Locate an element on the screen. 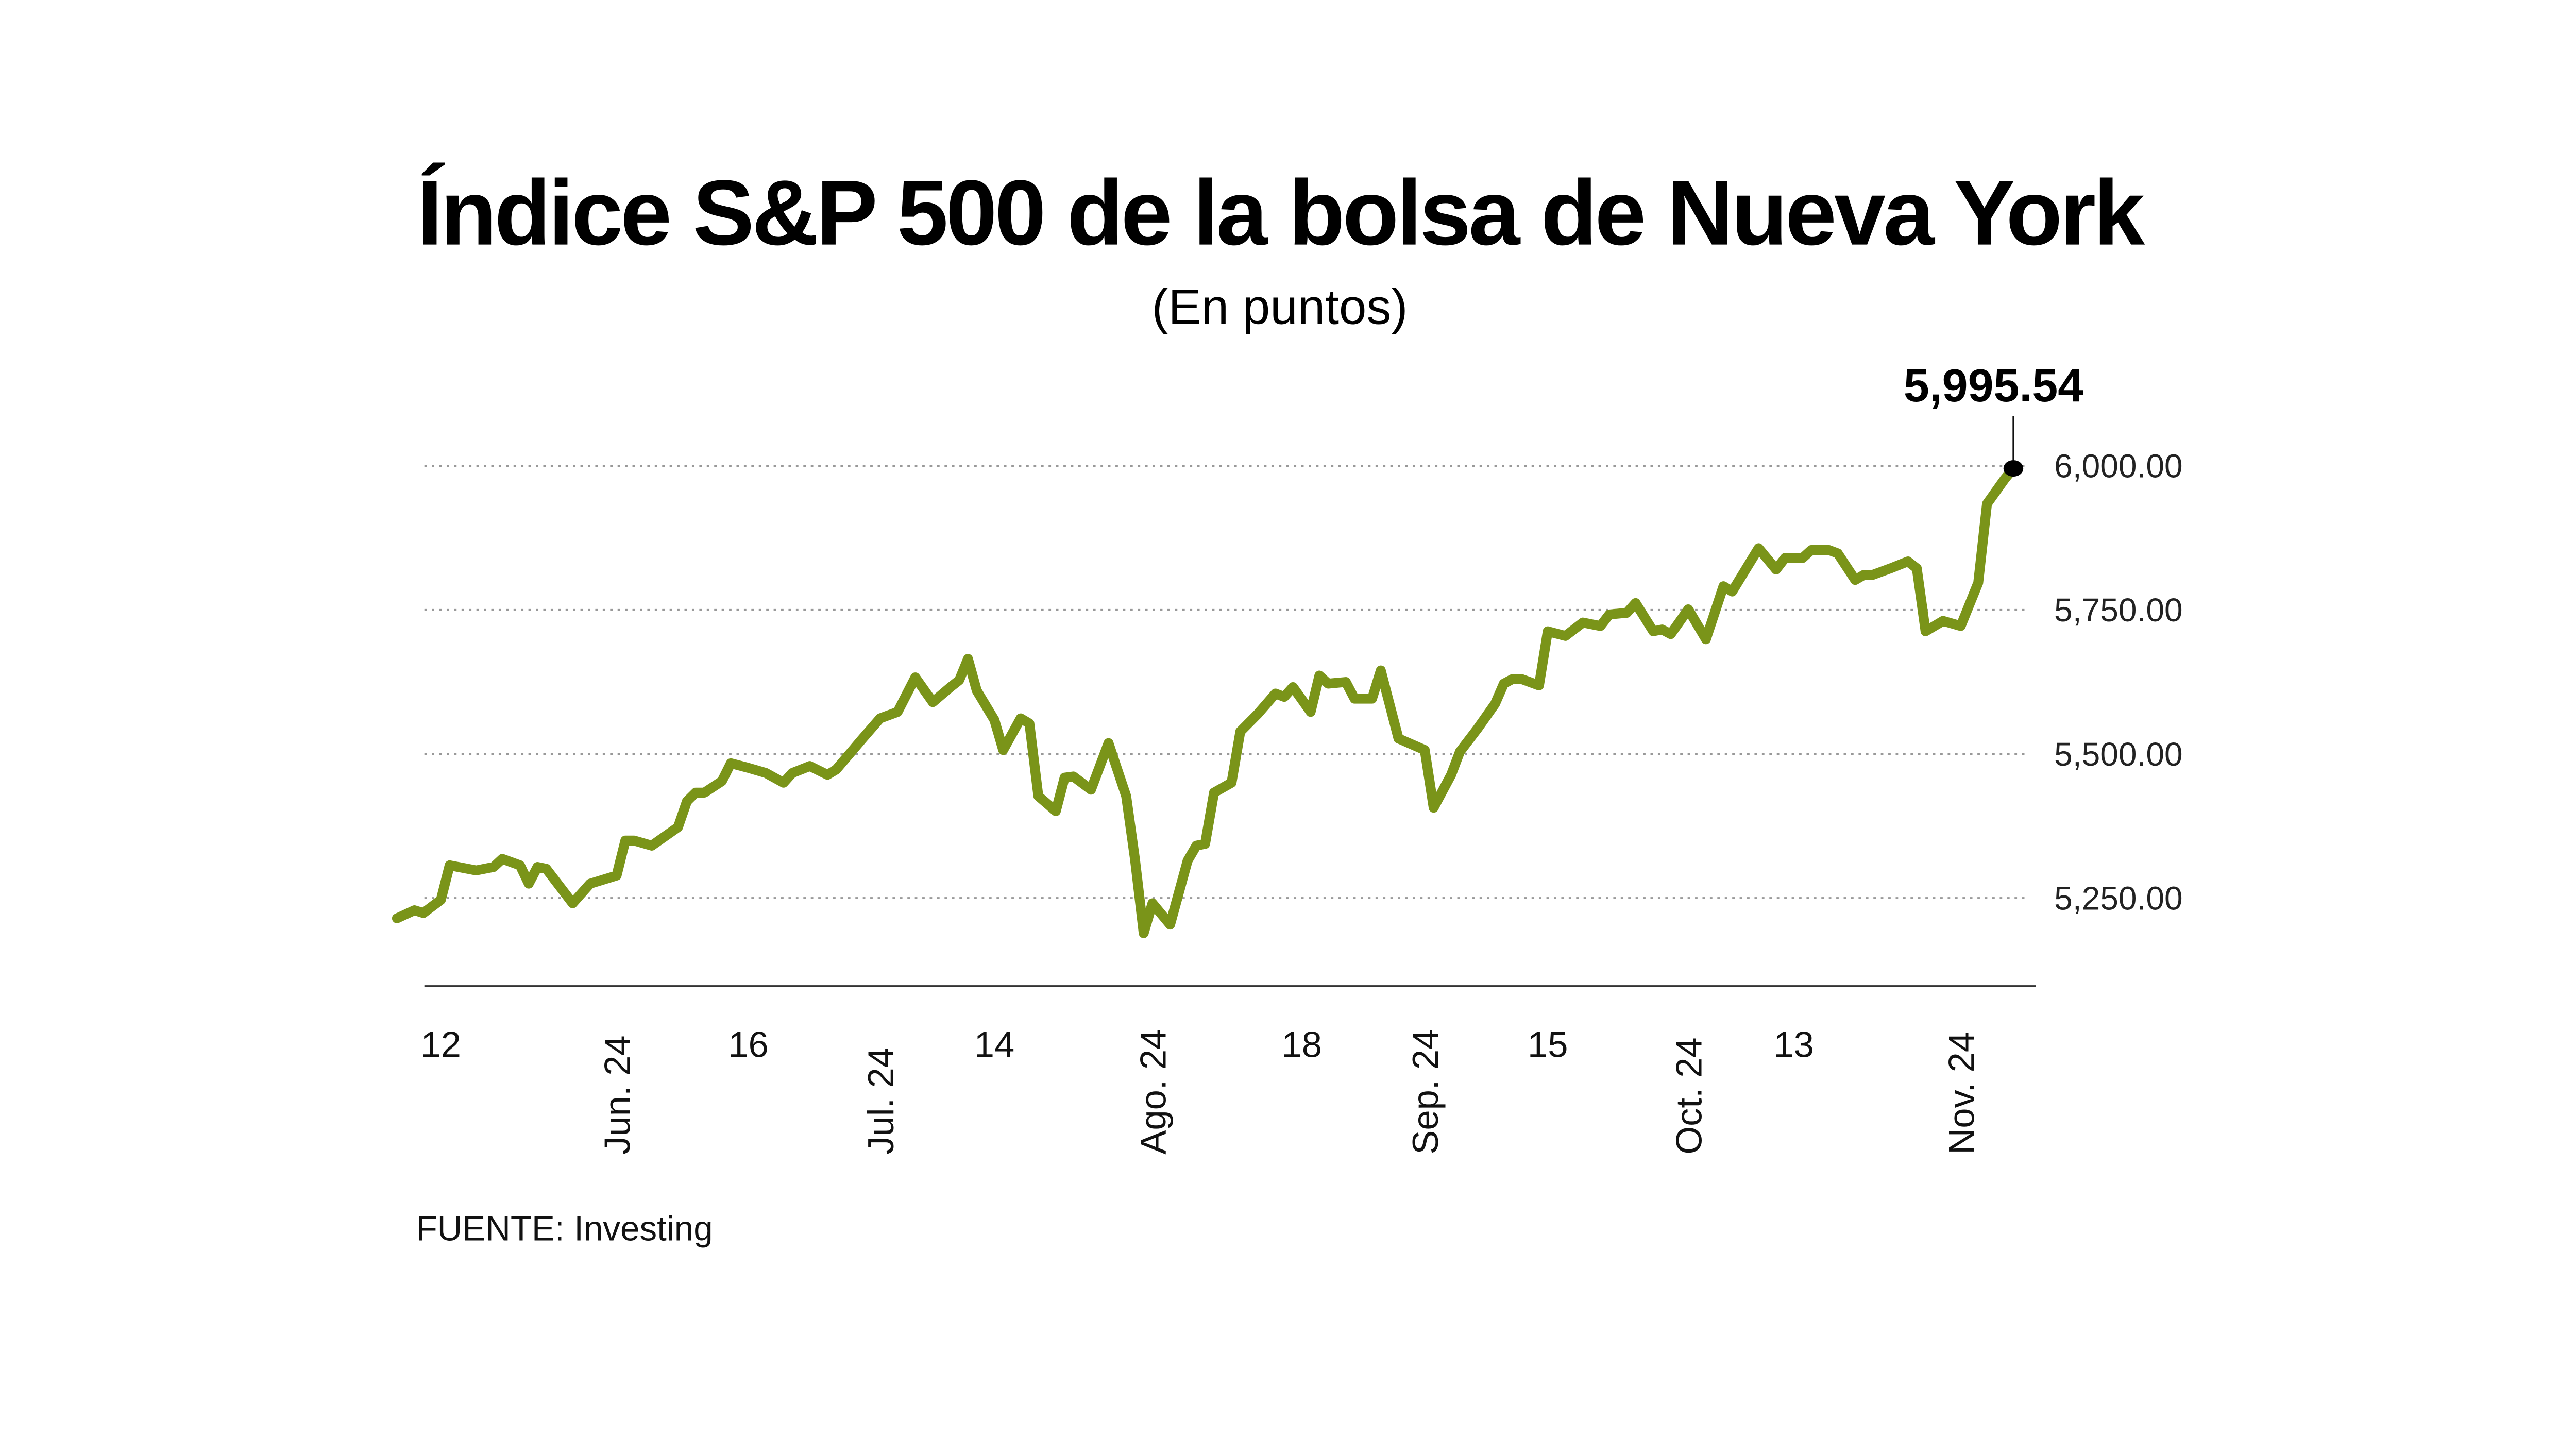  x-tick-label-day: 15 is located at coordinates (1548, 1044).